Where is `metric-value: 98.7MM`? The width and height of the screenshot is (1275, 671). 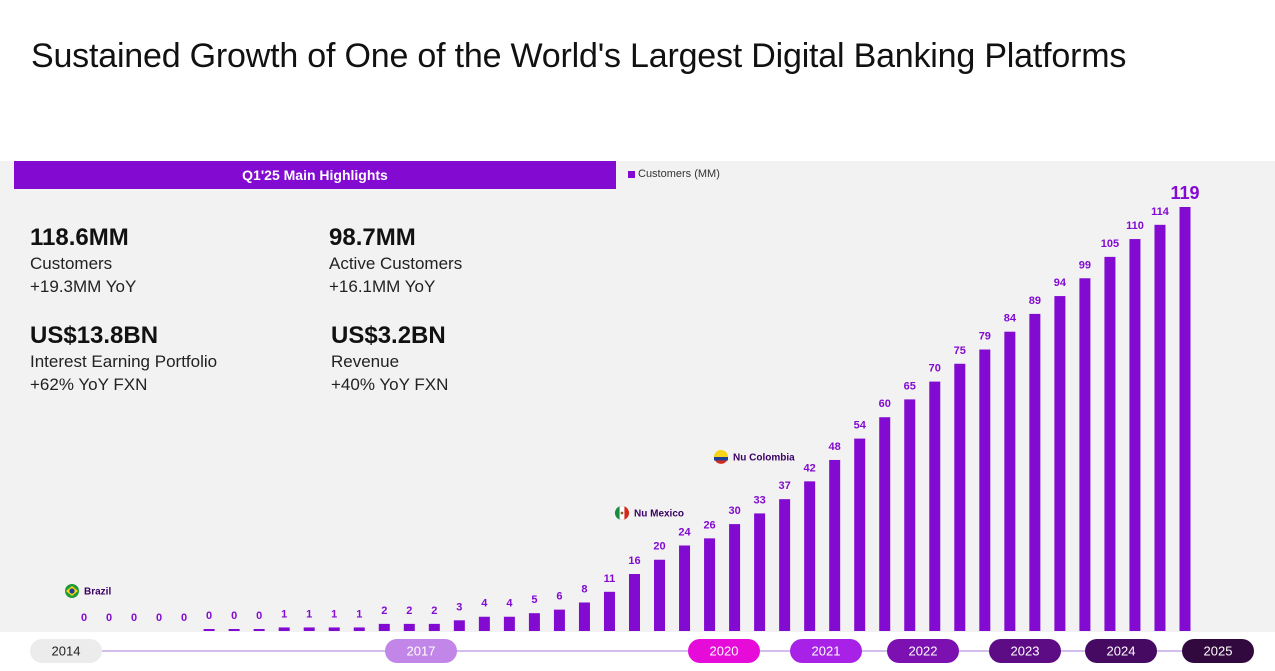 metric-value: 98.7MM is located at coordinates (372, 237).